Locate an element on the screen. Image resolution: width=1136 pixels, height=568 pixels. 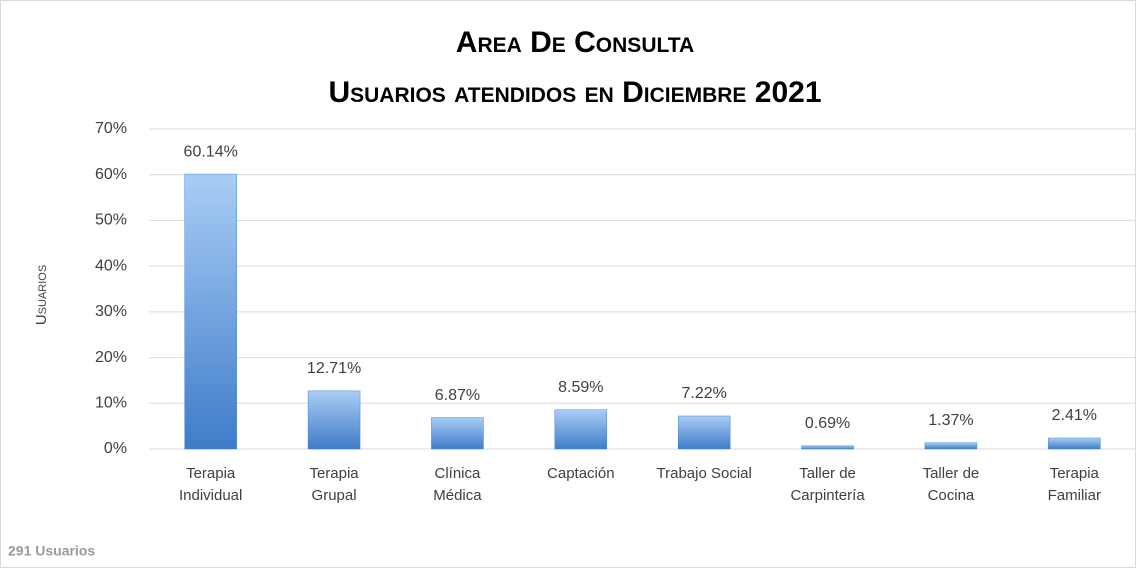
x-tick-label: Clínica Médica is located at coordinates (457, 484).